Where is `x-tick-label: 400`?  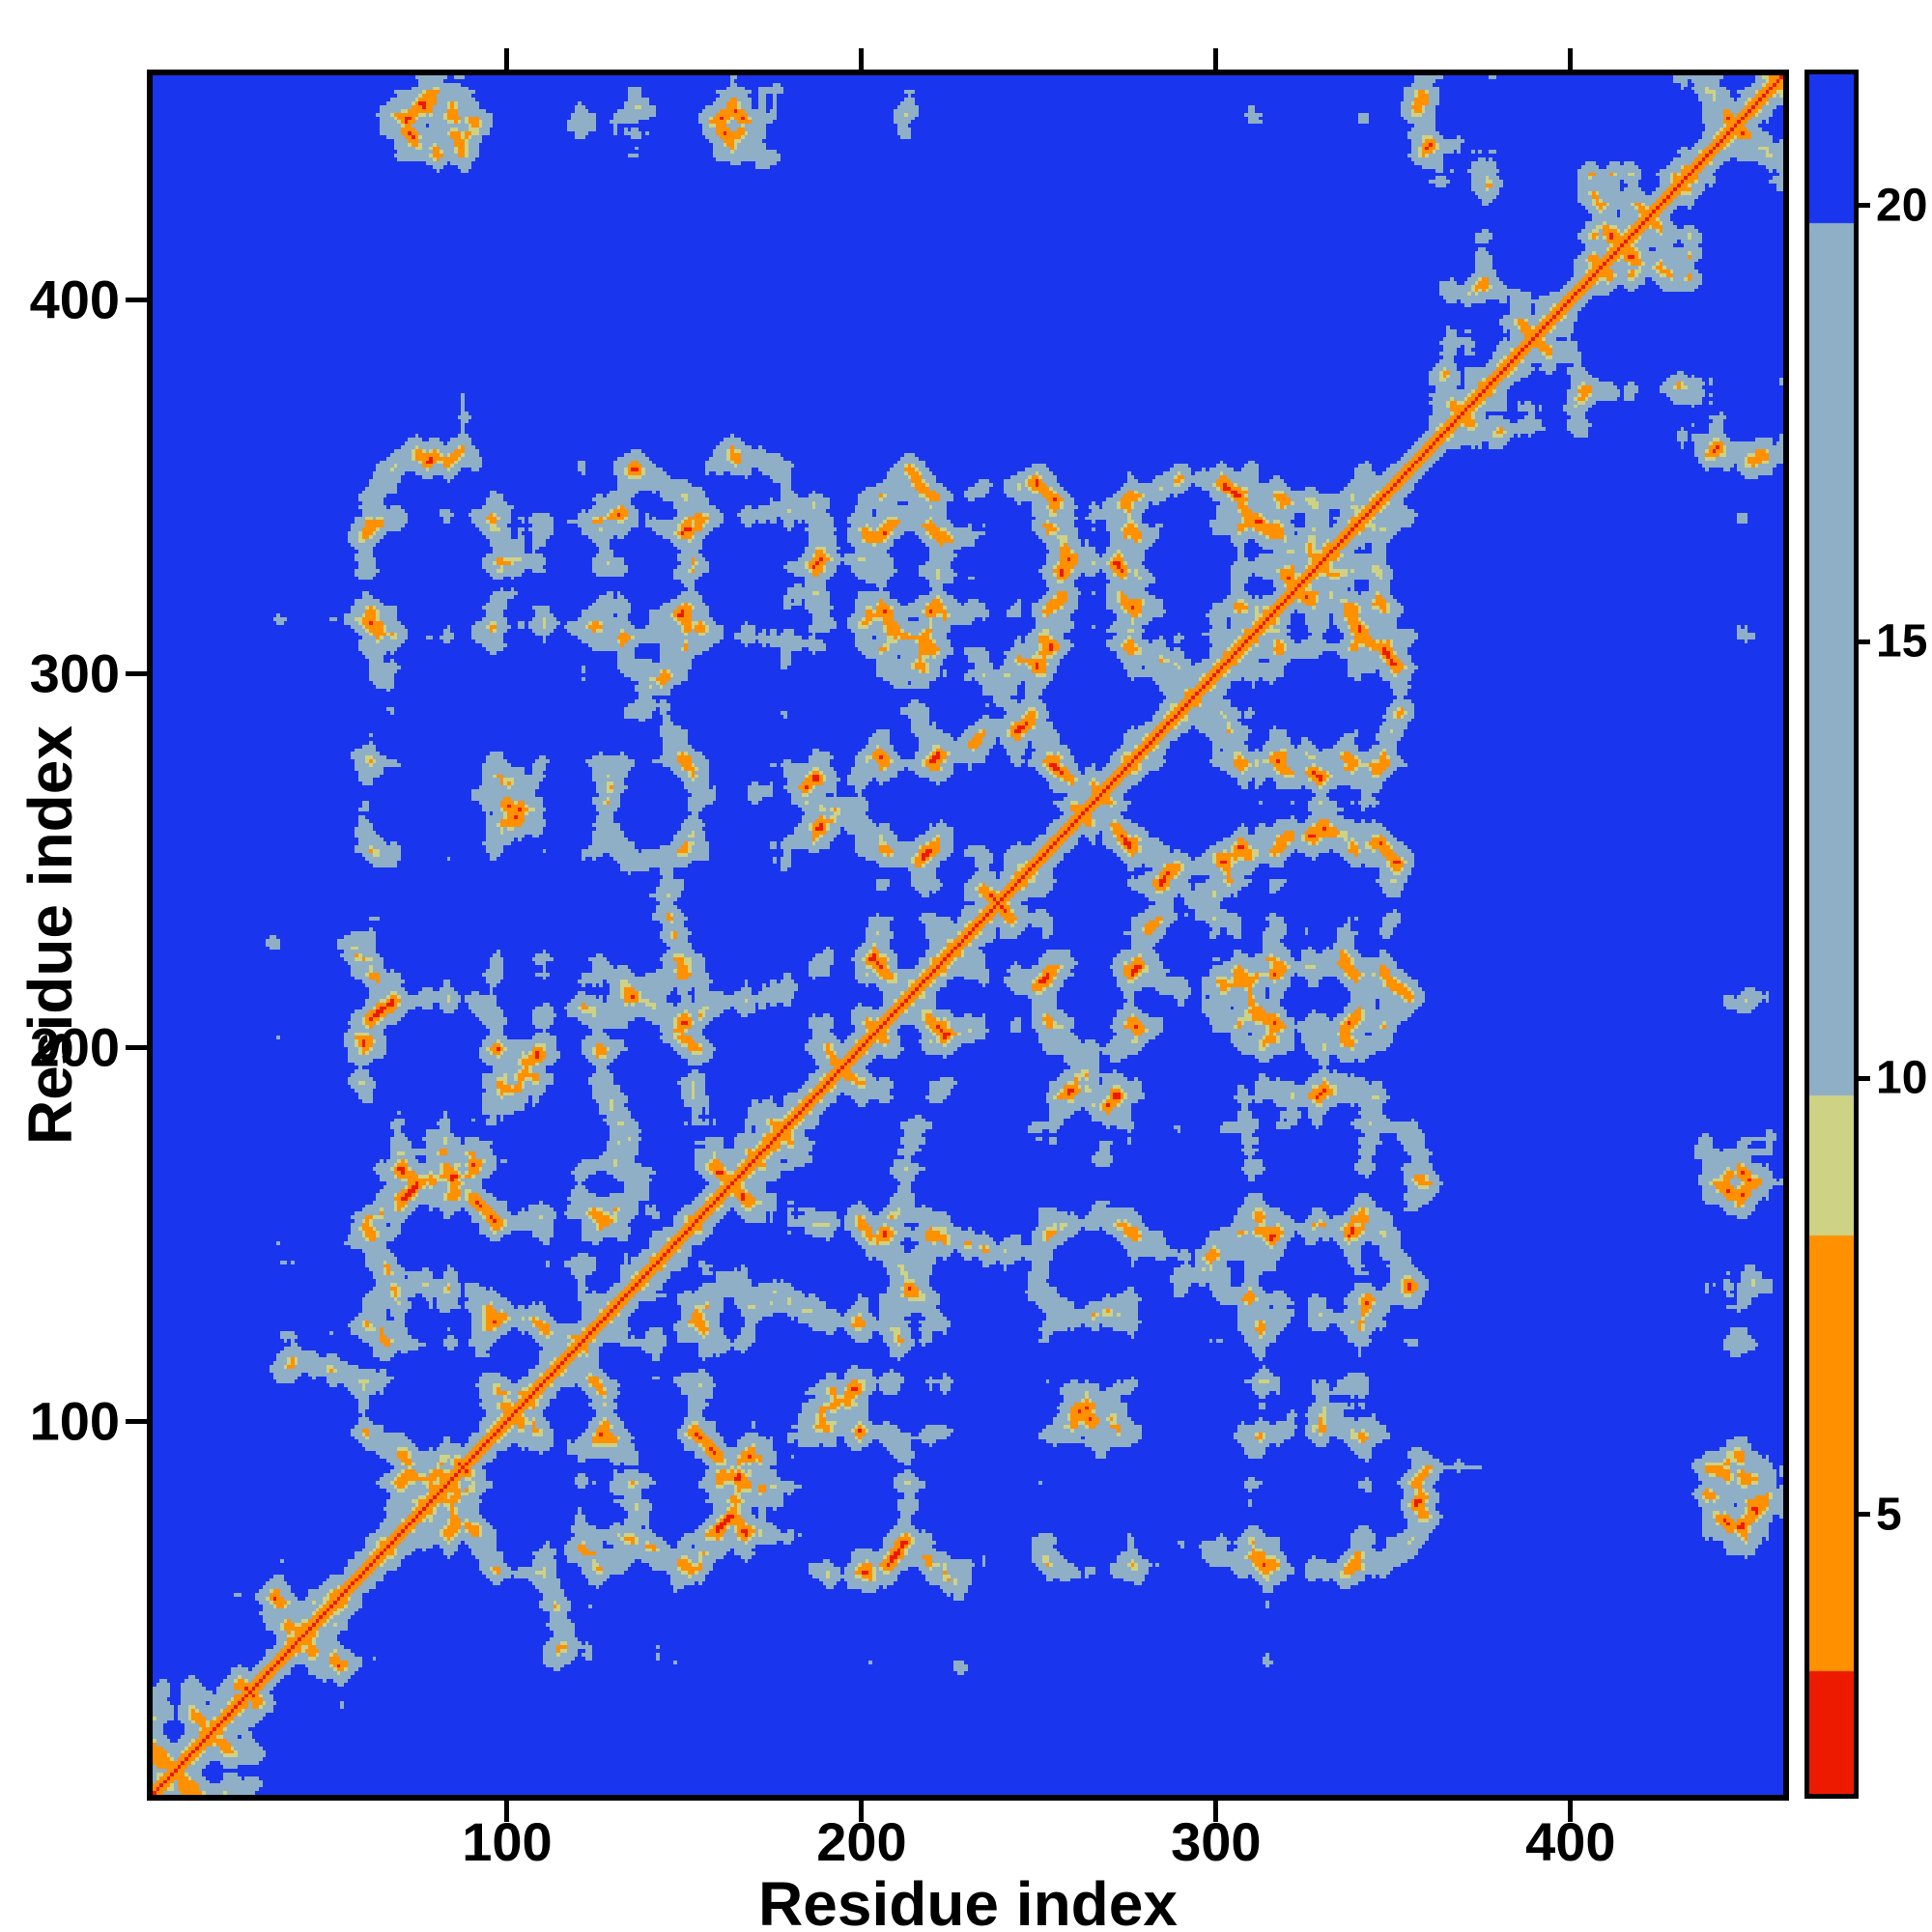
x-tick-label: 400 is located at coordinates (1570, 1841).